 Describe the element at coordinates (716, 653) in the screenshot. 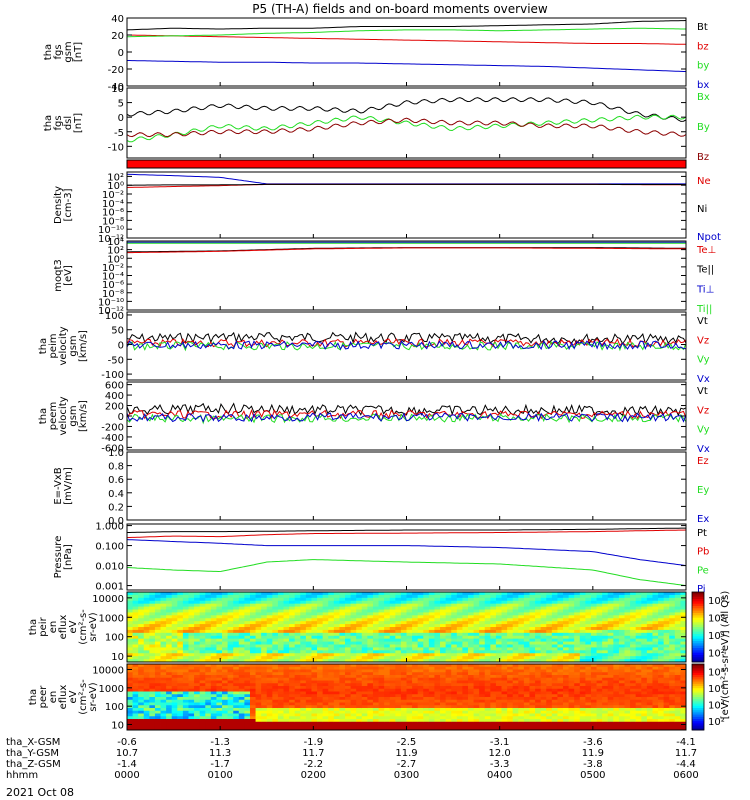

I see `colorbar-tick-label: 10²` at that location.